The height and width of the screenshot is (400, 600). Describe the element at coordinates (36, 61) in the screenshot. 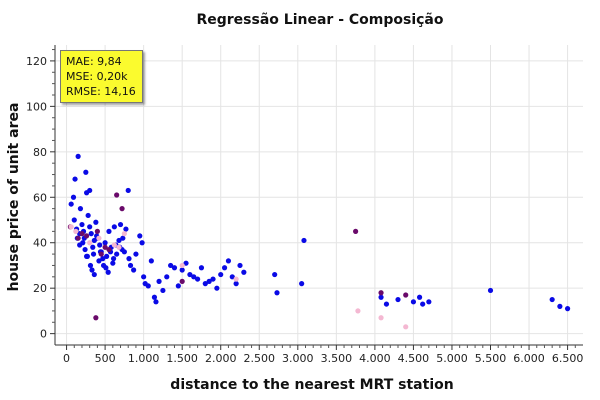

I see `y-tick-label: 120` at that location.